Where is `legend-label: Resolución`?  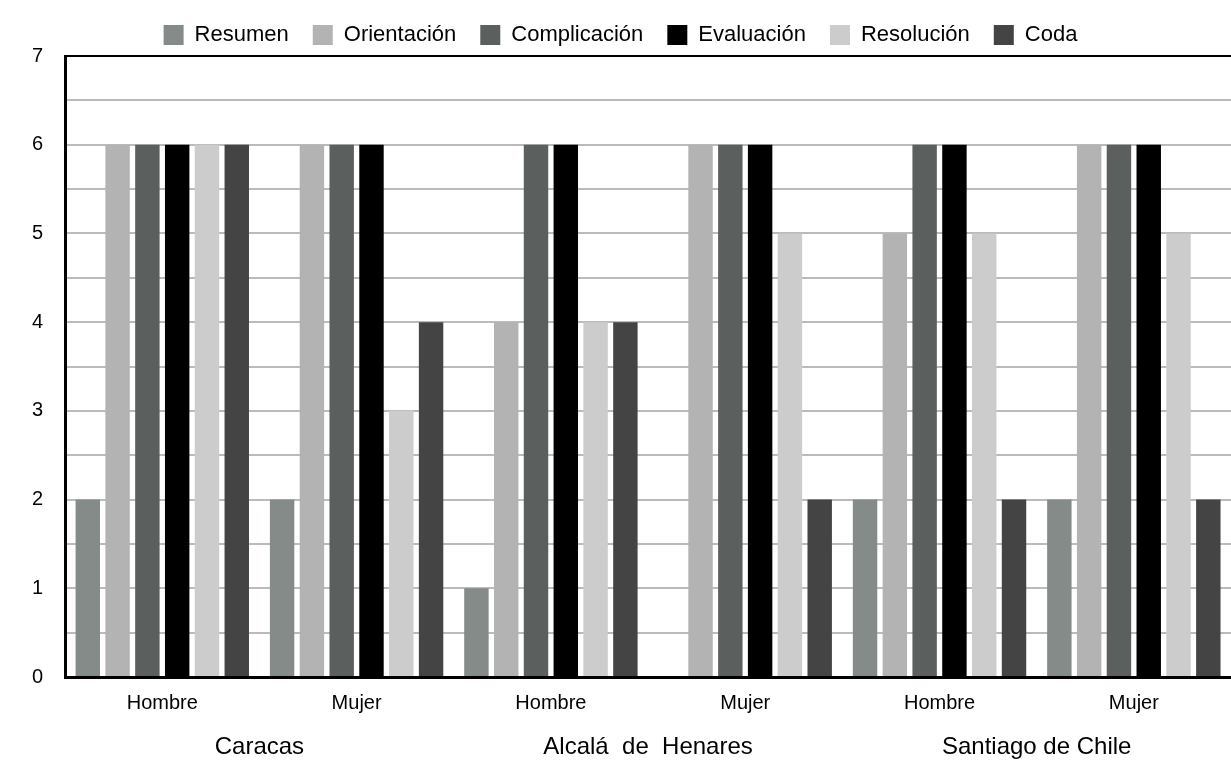
legend-label: Resolución is located at coordinates (915, 34).